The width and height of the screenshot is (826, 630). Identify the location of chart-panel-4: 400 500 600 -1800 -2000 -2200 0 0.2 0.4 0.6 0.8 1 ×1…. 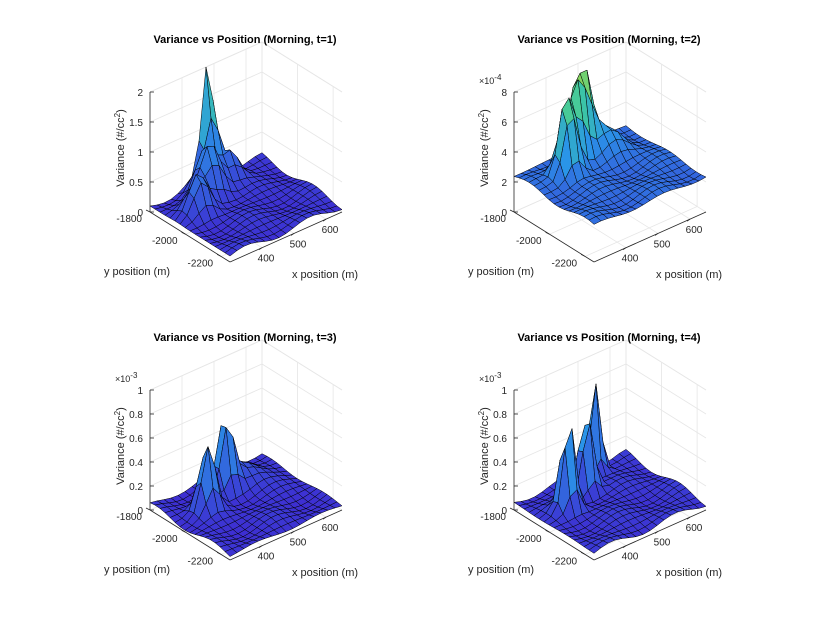
(595, 455).